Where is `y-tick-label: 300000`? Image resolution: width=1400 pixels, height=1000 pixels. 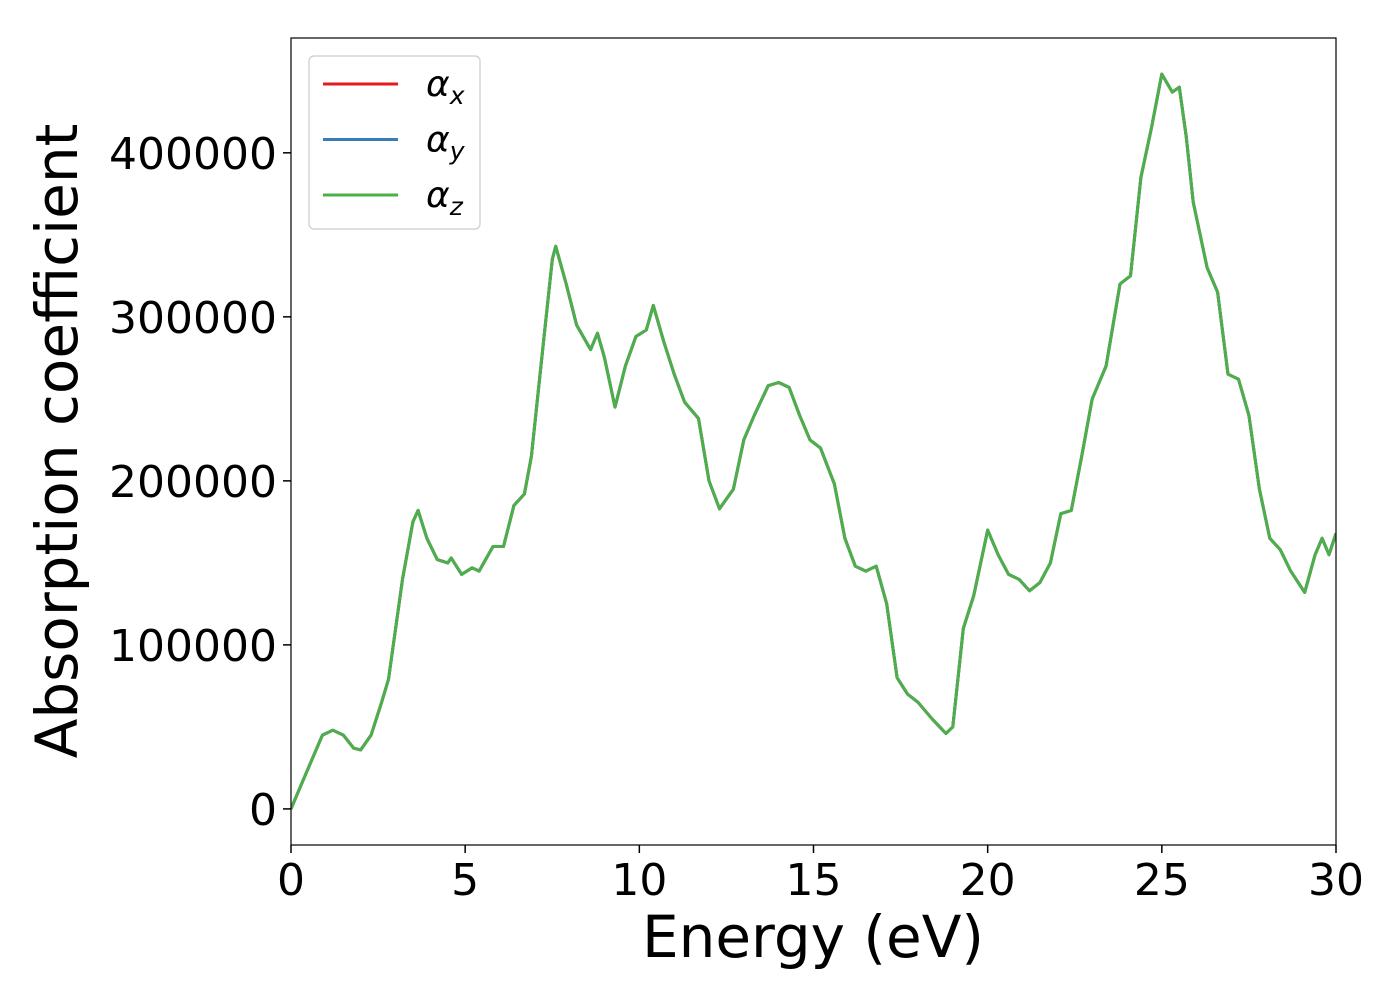 y-tick-label: 300000 is located at coordinates (193, 318).